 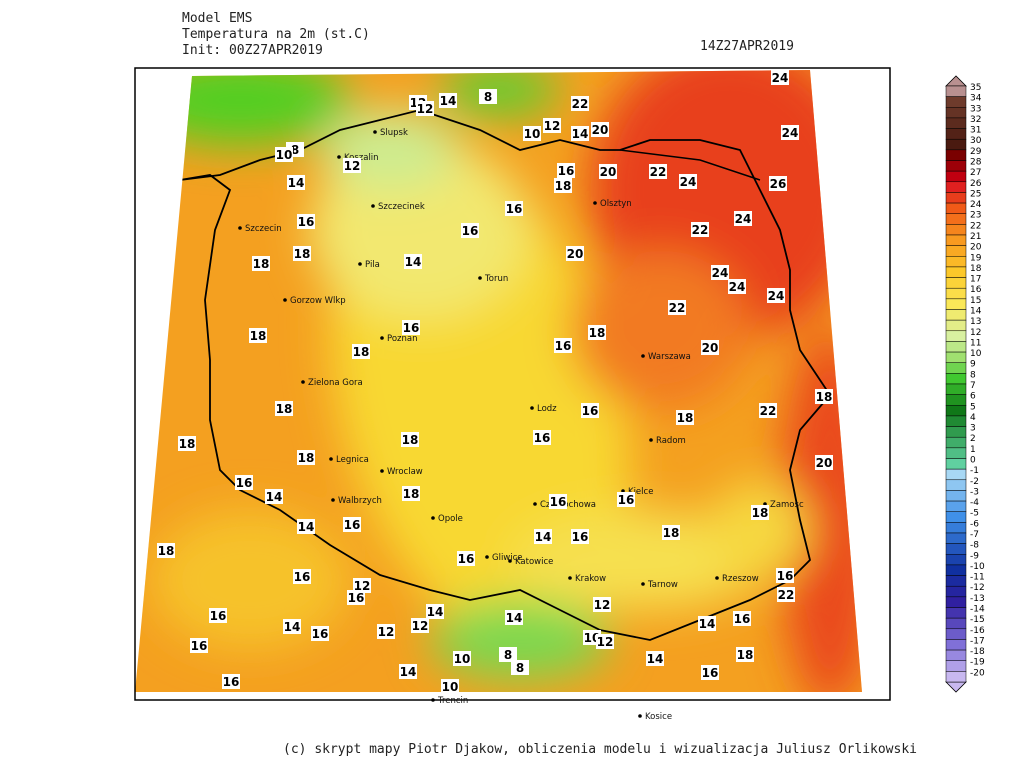 What do you see at coordinates (975, 280) in the screenshot?
I see `color-bar-label: 17` at bounding box center [975, 280].